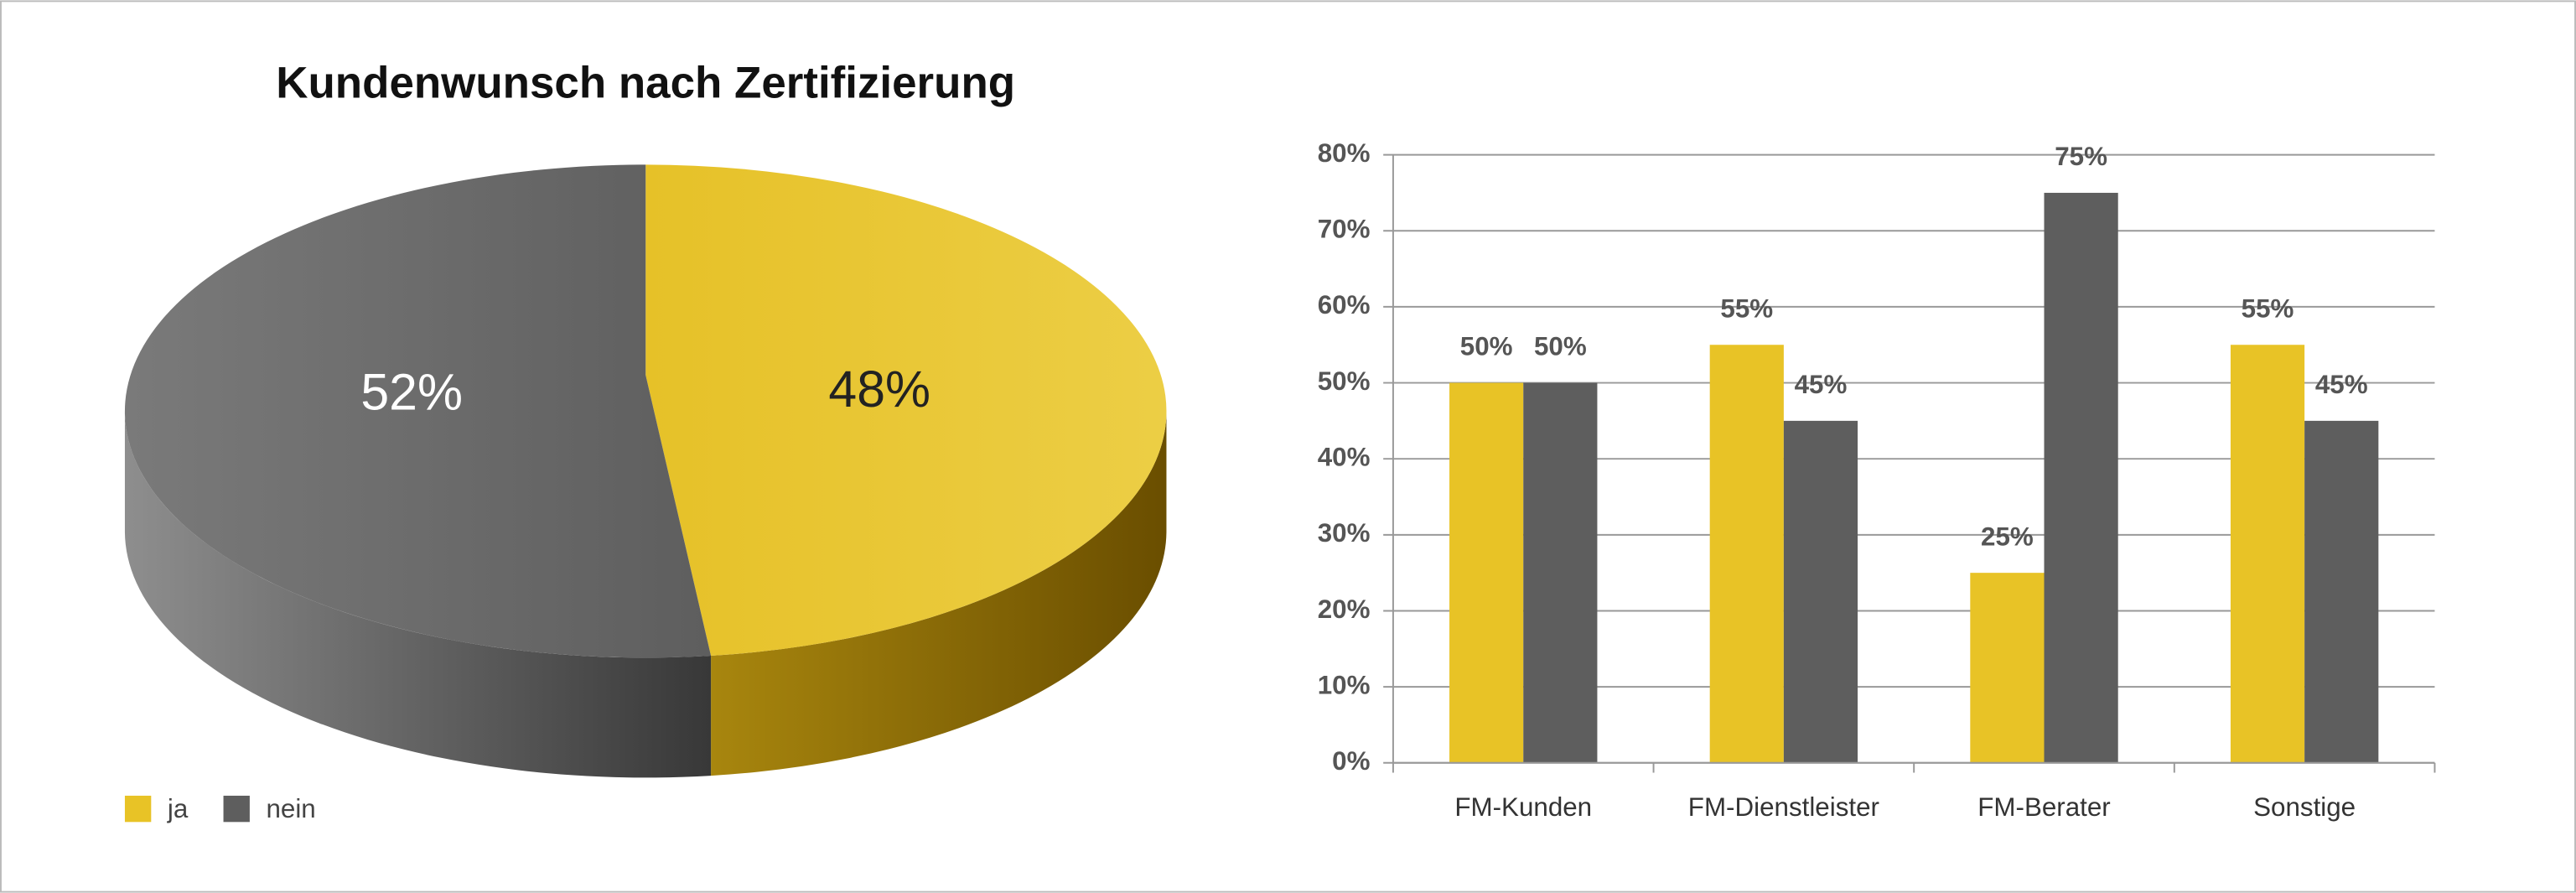 This screenshot has height=893, width=2576. What do you see at coordinates (1344, 229) in the screenshot?
I see `y-tick-label: 70%` at bounding box center [1344, 229].